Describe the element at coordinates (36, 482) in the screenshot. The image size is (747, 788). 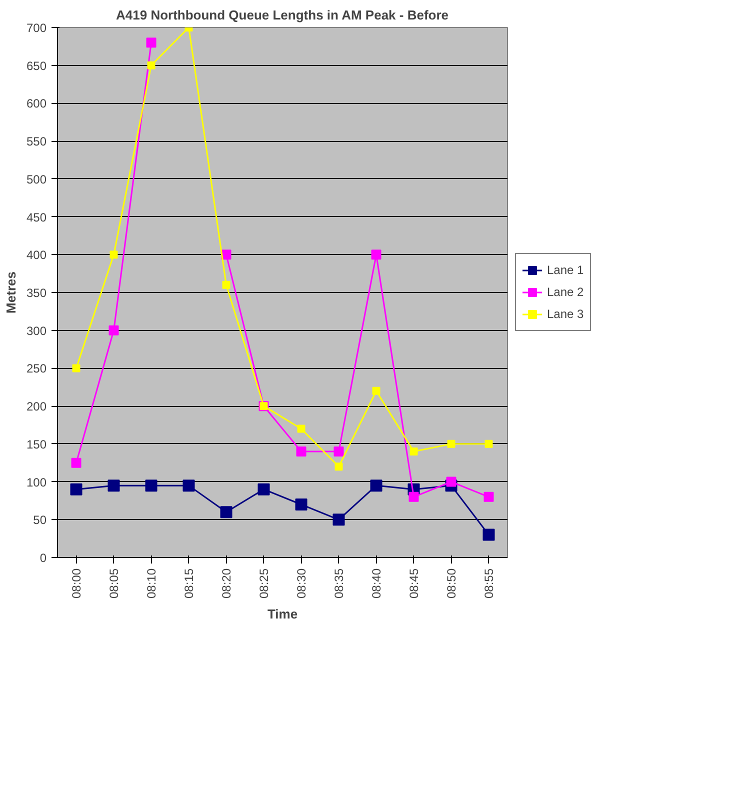
I see `y-tick-label: 100` at that location.